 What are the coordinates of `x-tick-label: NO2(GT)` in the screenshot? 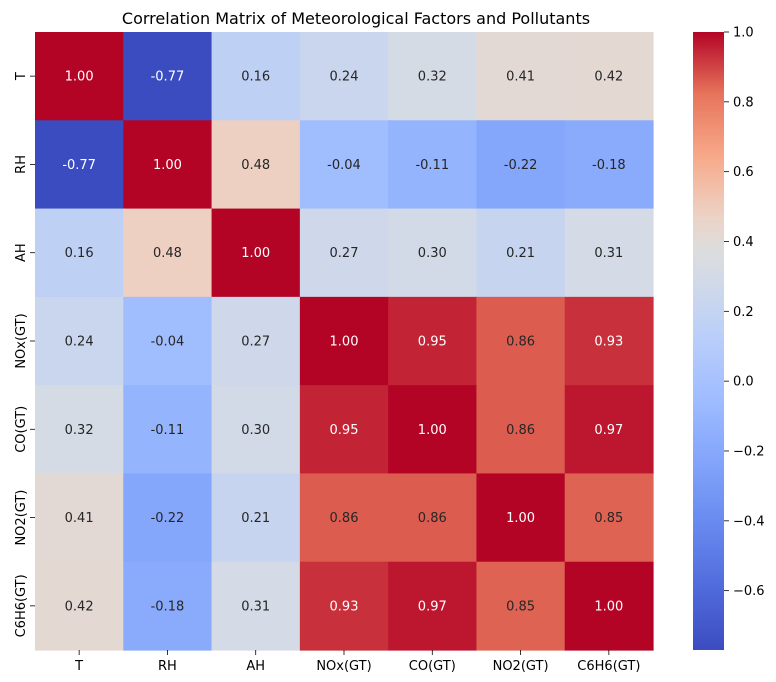 It's located at (521, 666).